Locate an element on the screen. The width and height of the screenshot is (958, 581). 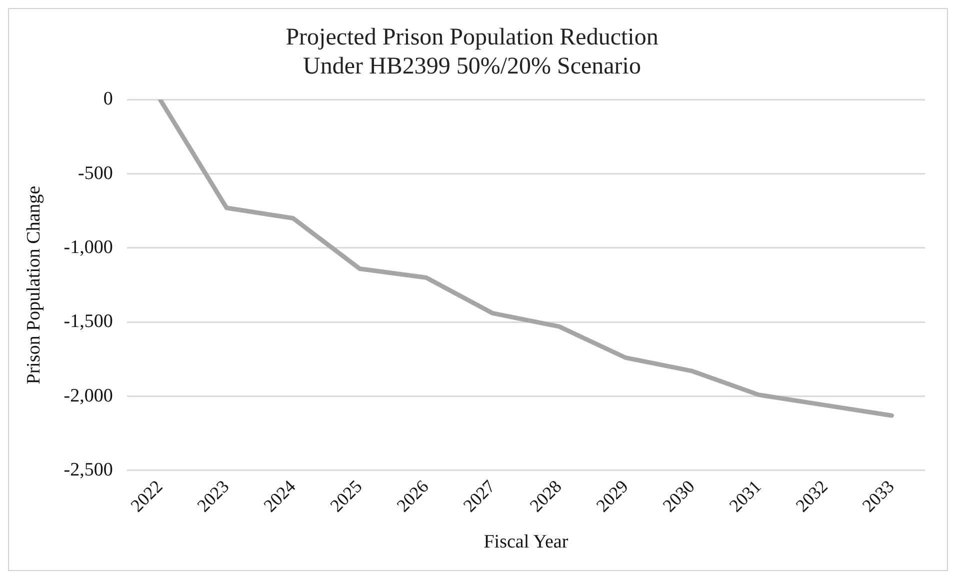
y-tick-label: -2,000 is located at coordinates (88, 395).